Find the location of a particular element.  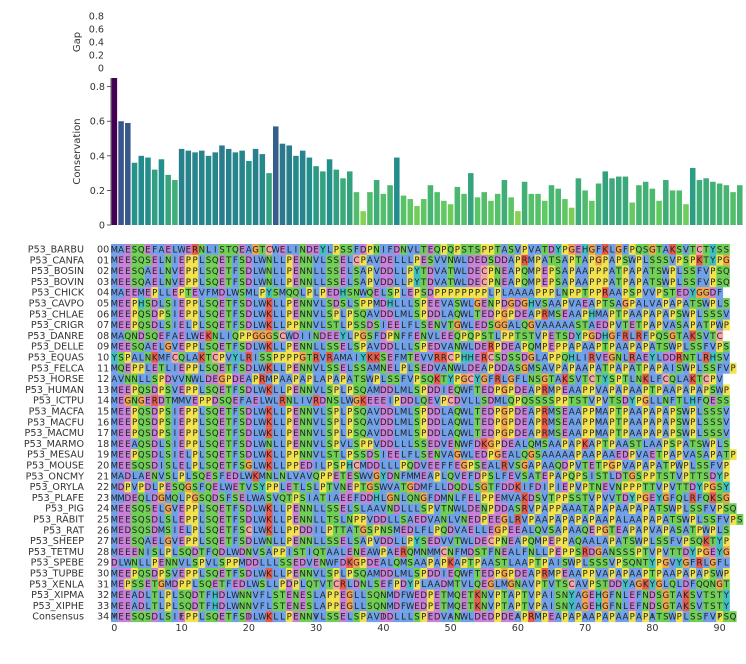

residue-letter: Y is located at coordinates (726, 488).